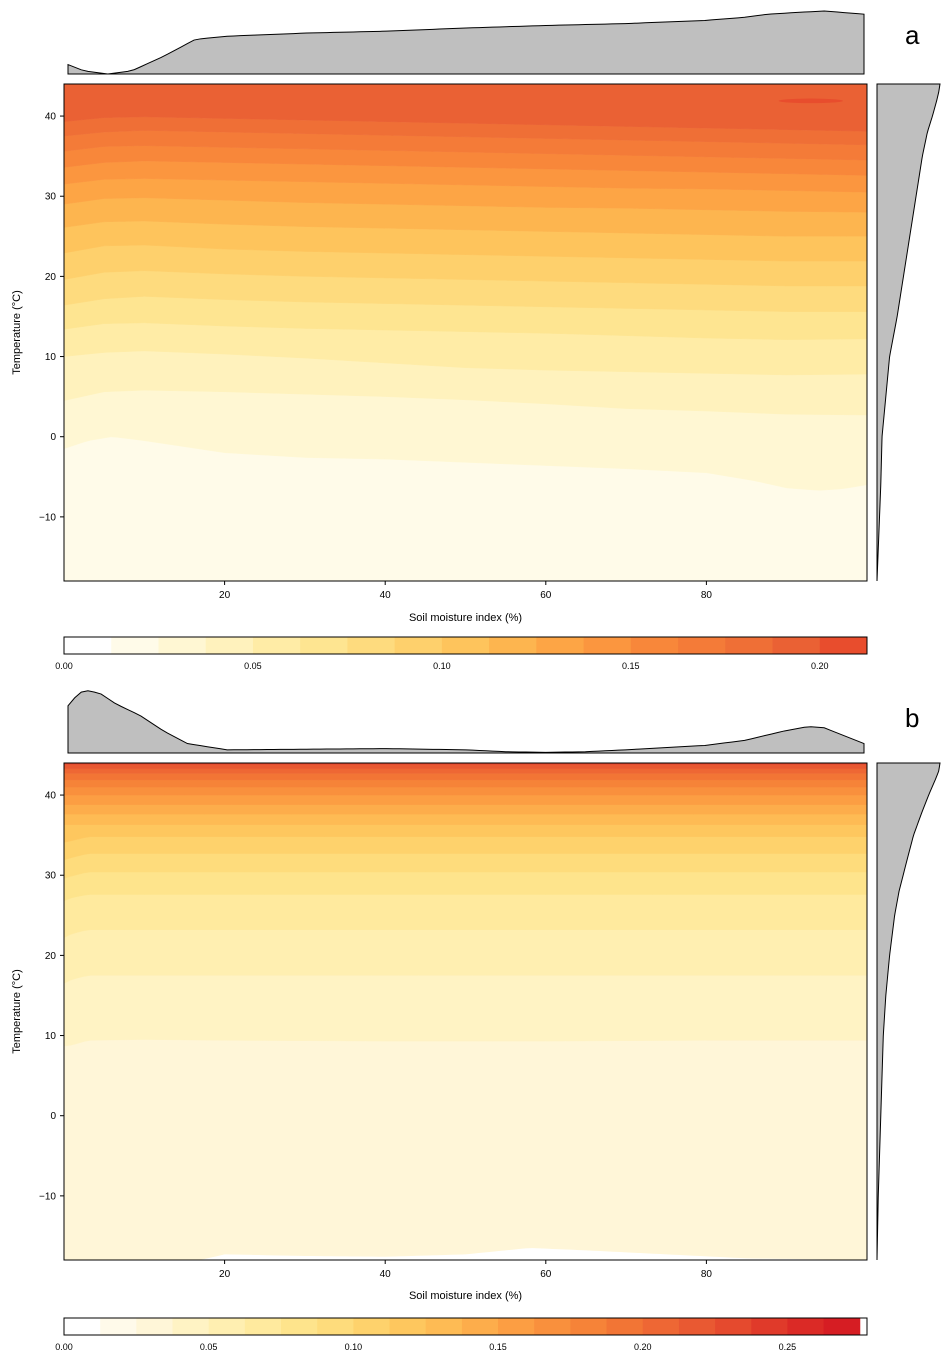 This screenshot has height=1353, width=941. I want to click on panel-label: b, so click(912, 718).